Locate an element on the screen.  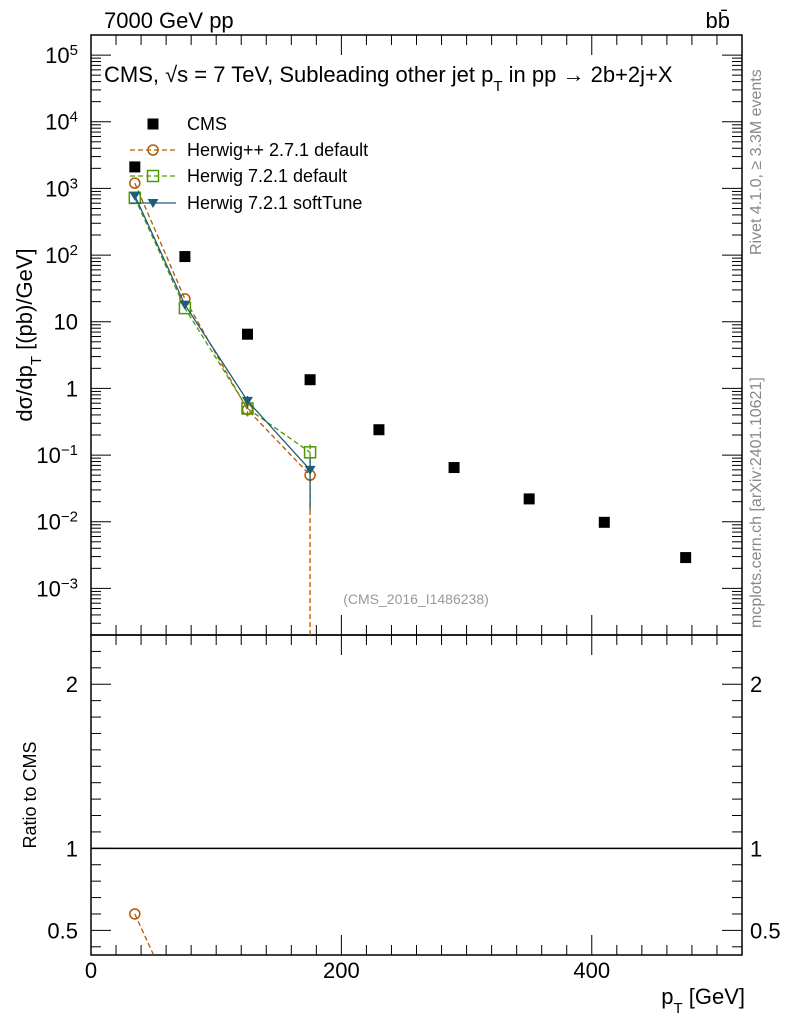
legend-label: Herwig++ 2.7.1 default is located at coordinates (277, 150).